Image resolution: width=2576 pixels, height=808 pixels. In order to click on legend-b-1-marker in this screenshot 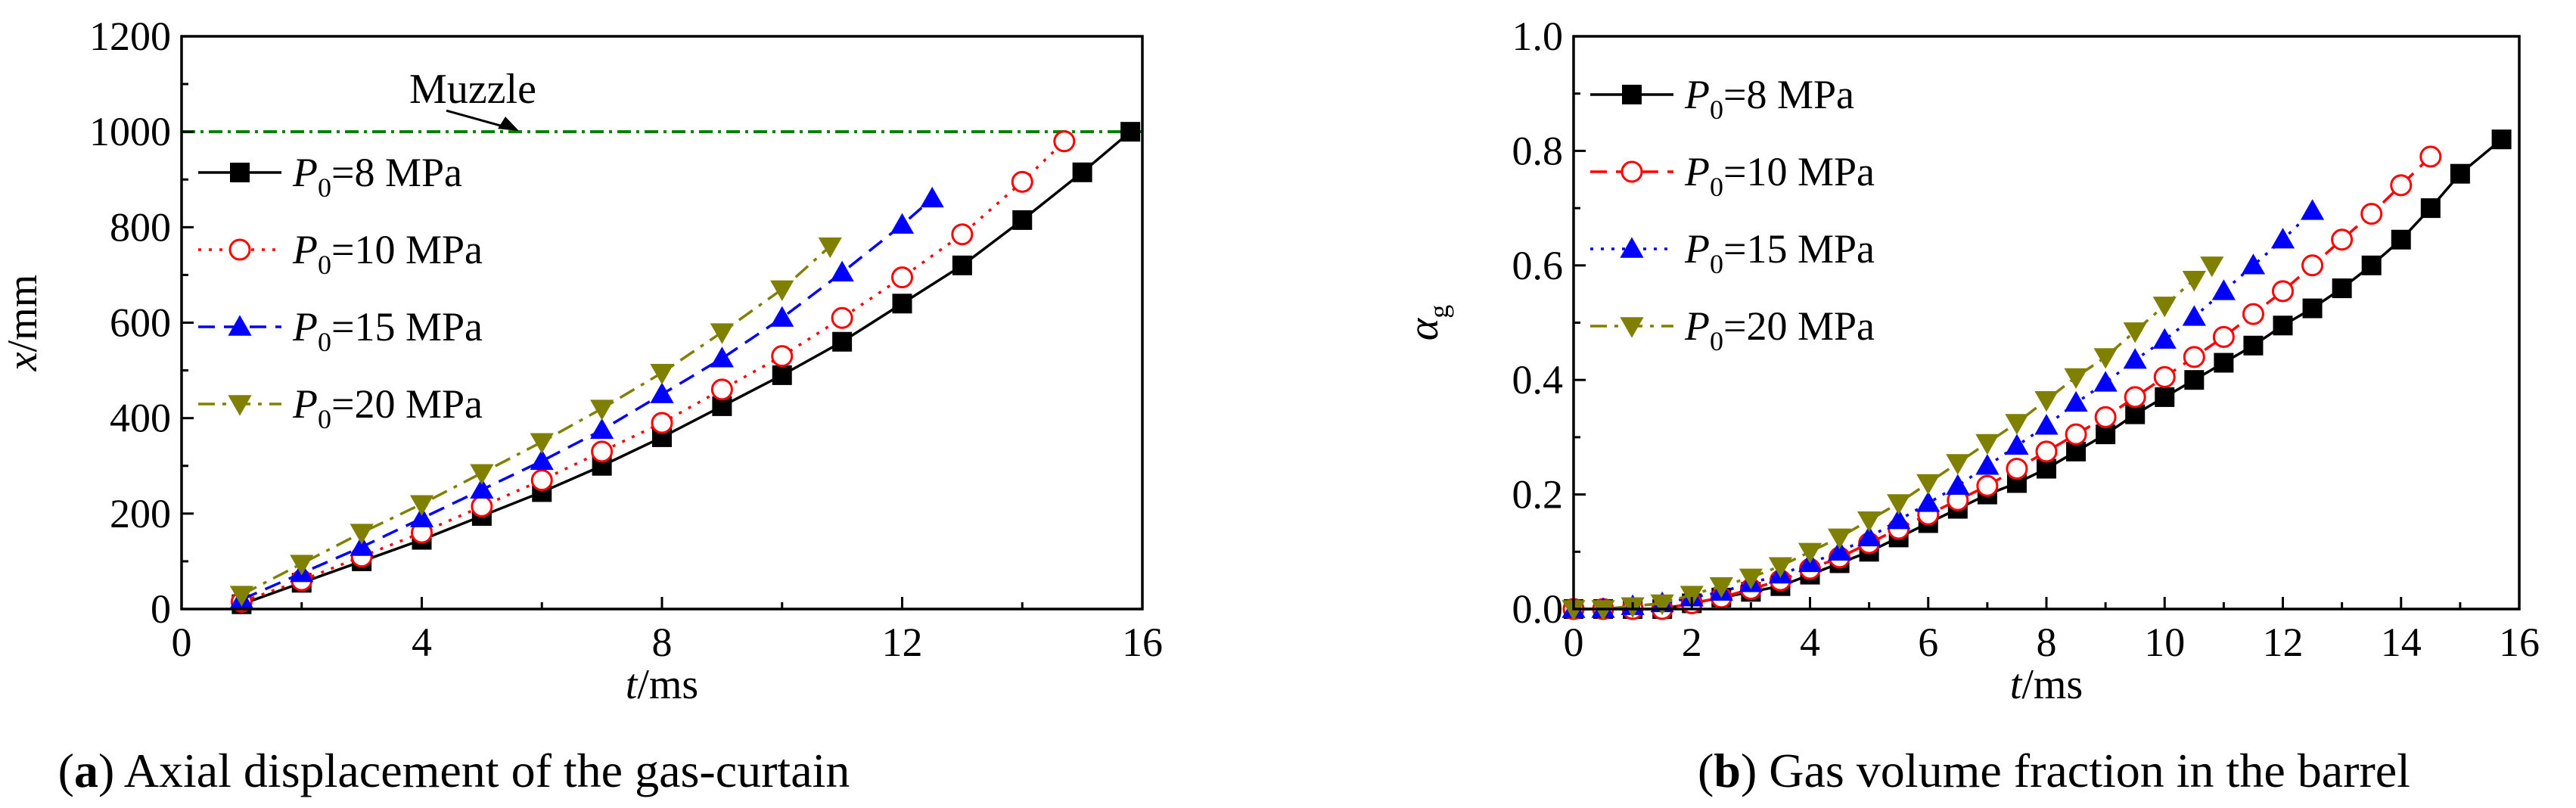, I will do `click(1632, 171)`.